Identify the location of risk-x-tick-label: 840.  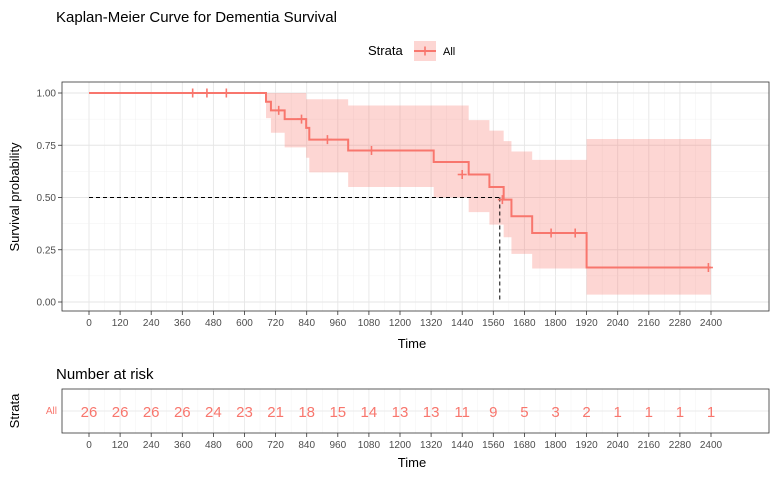
(306, 445).